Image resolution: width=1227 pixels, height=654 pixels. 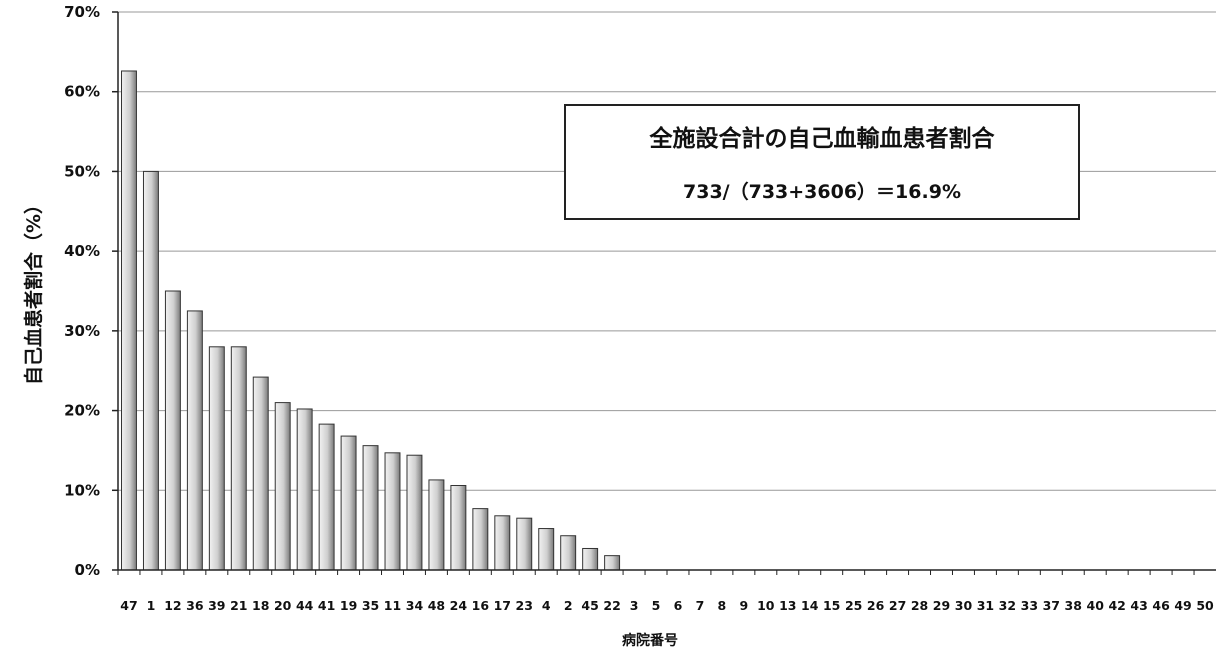 I want to click on x-axis-title: 病院番号, so click(x=650, y=640).